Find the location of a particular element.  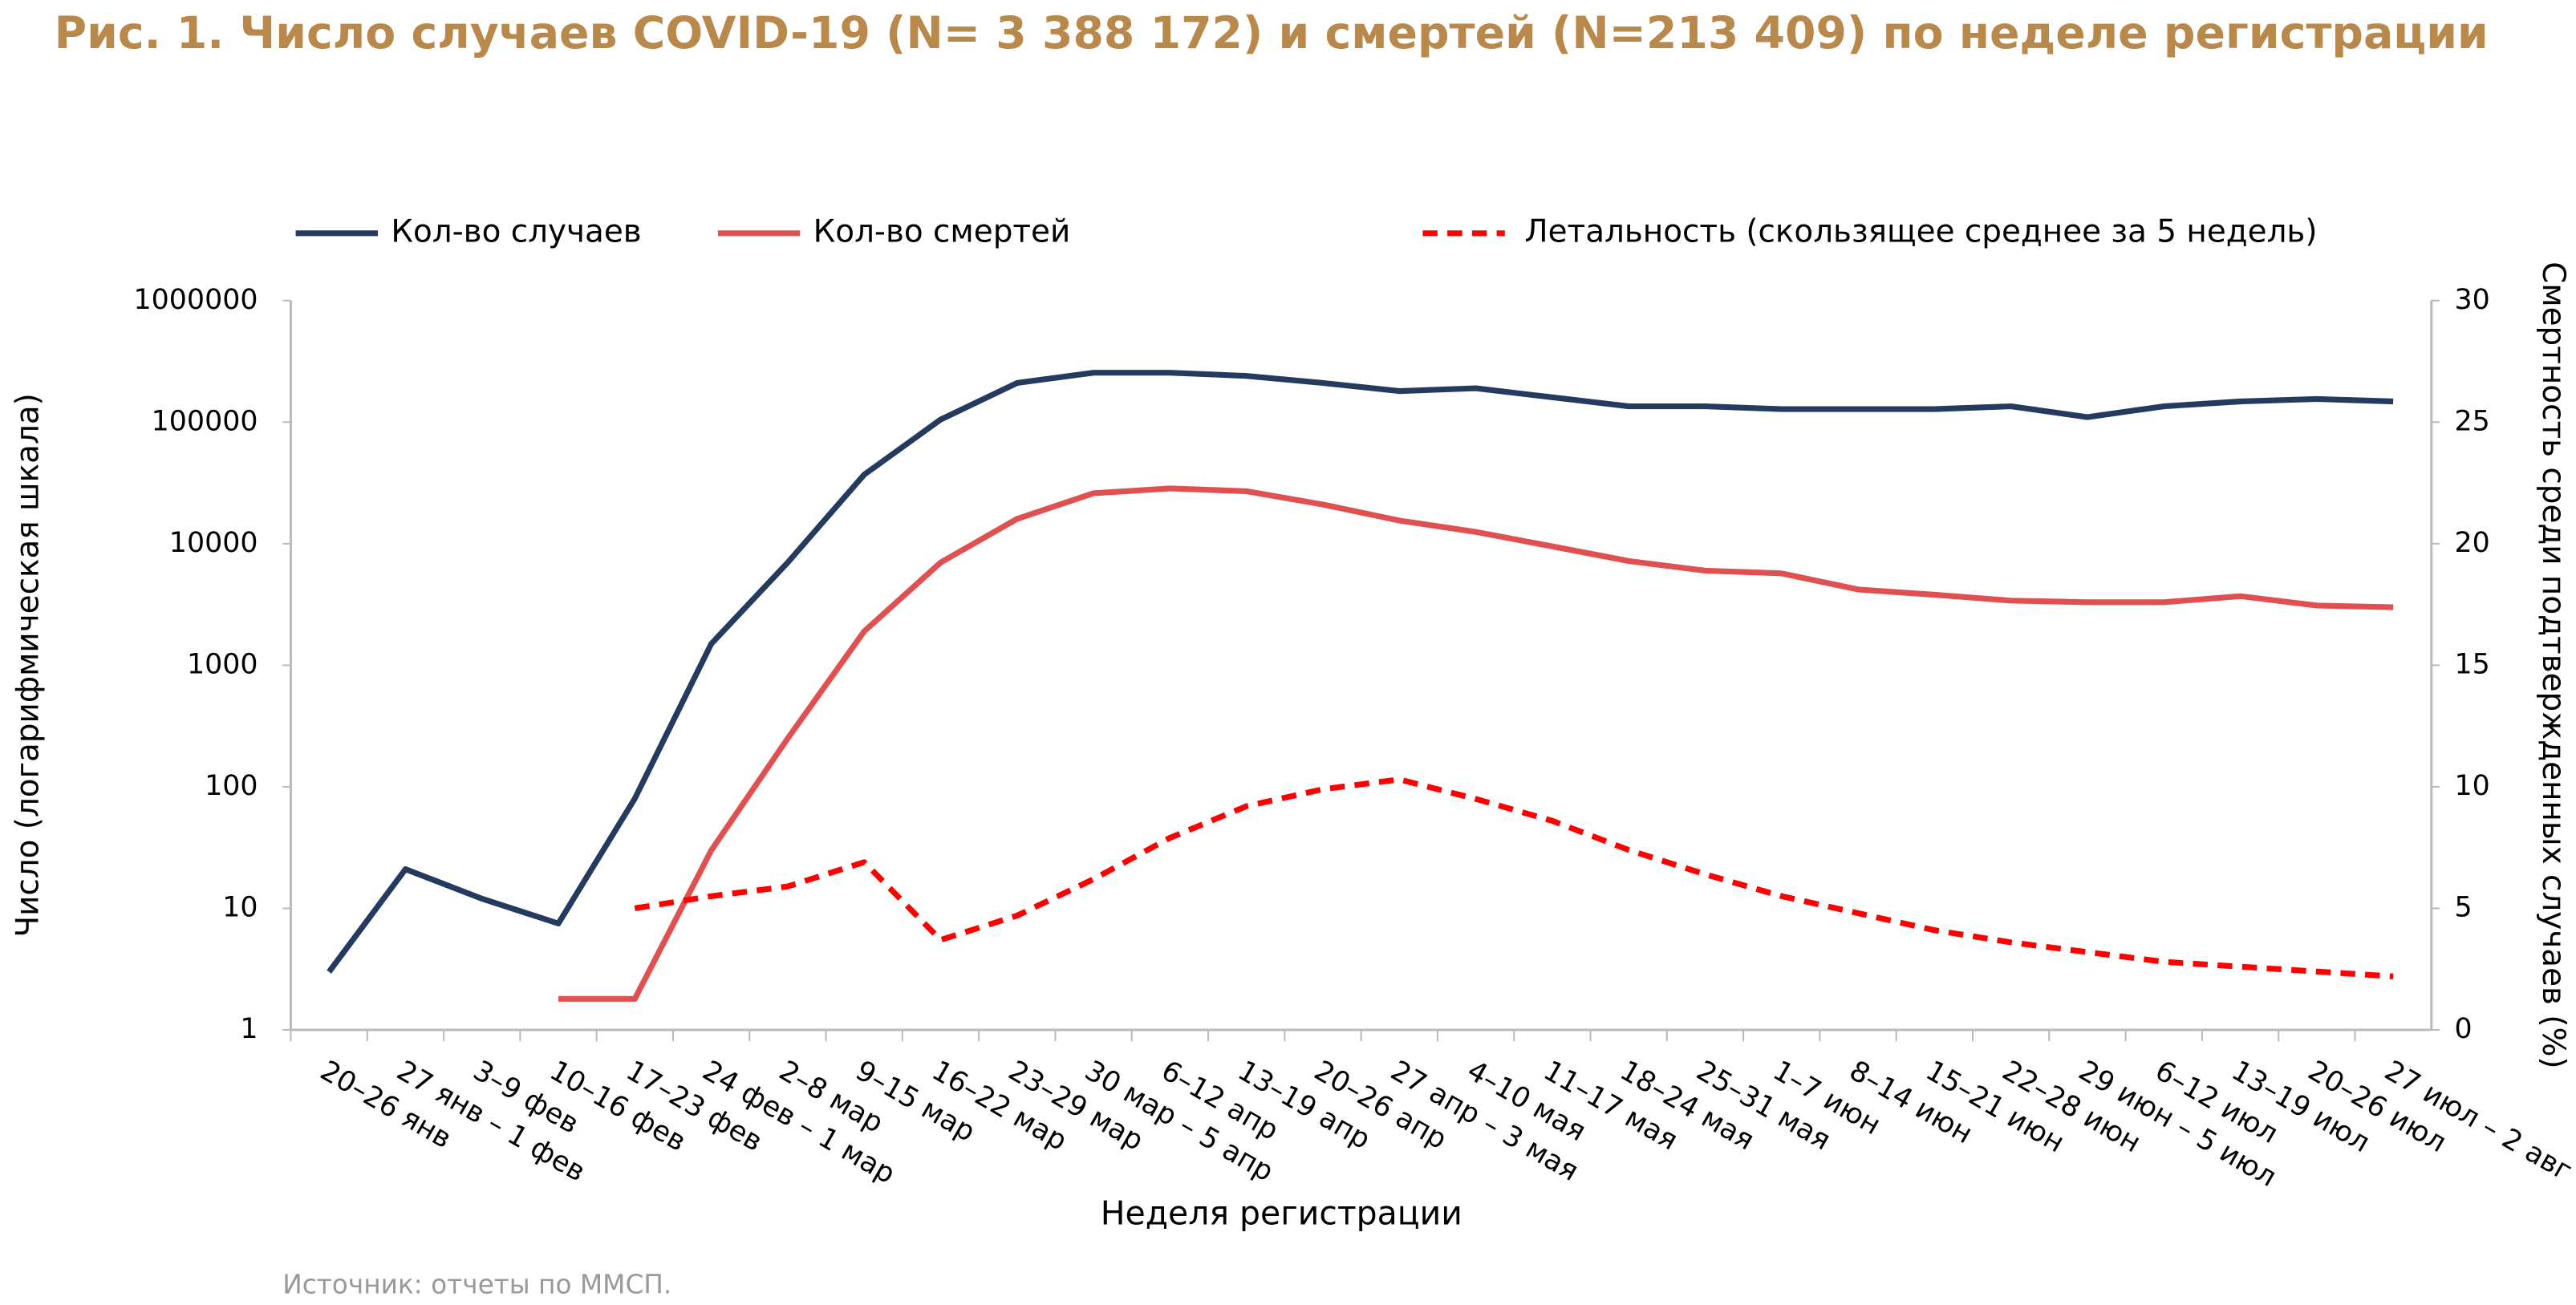

series-line is located at coordinates (1514, 877).